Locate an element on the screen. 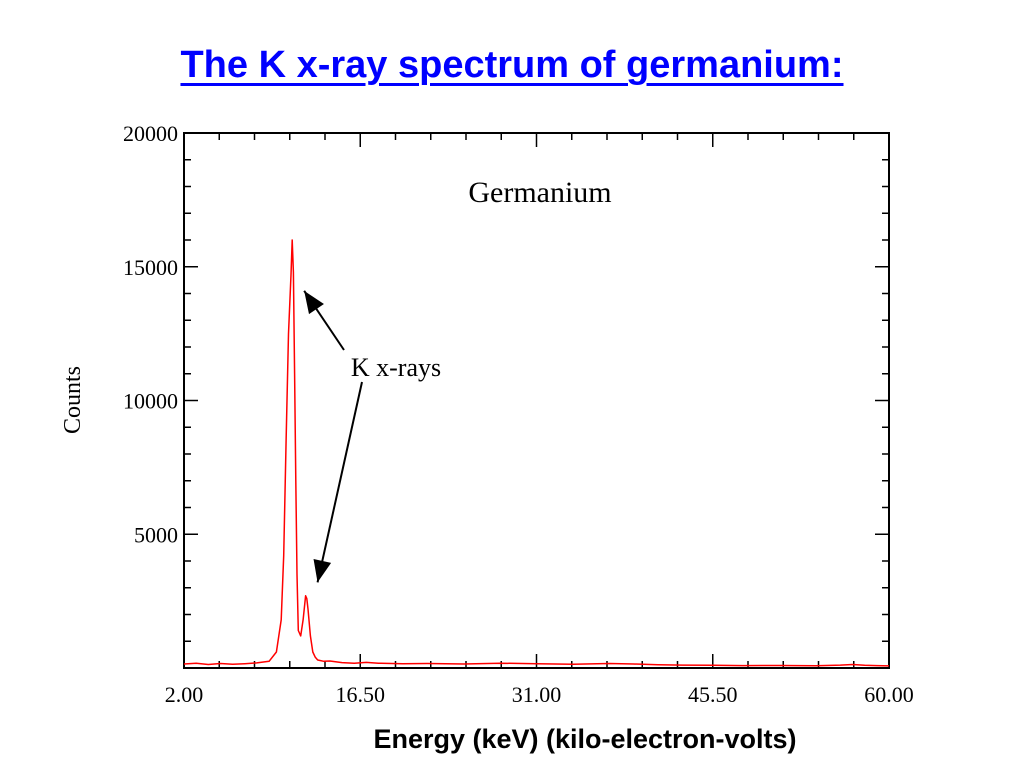  annotation-layer: K x-rays is located at coordinates (372, 436).